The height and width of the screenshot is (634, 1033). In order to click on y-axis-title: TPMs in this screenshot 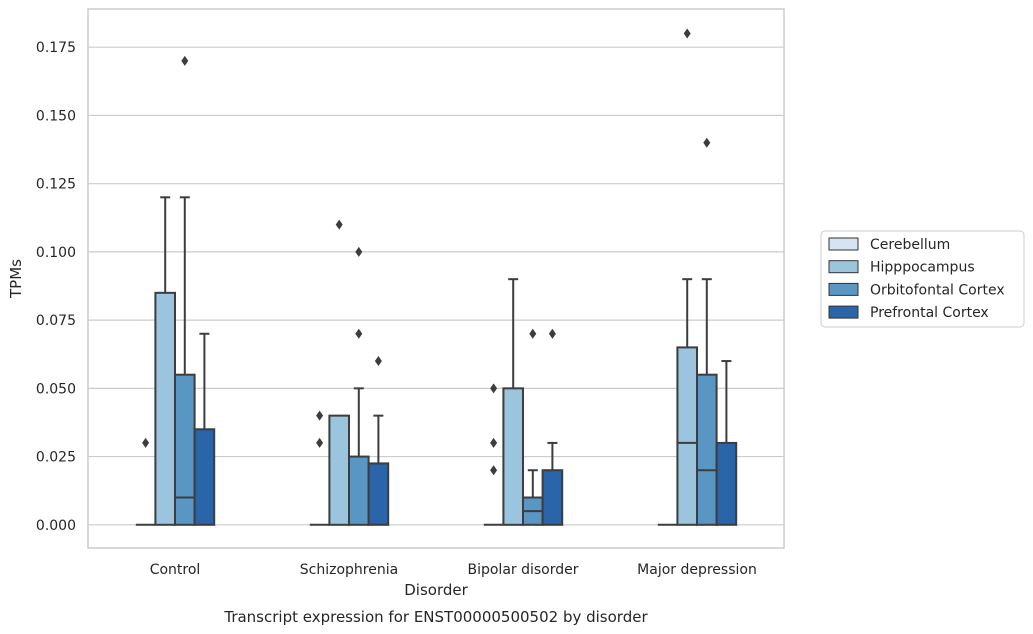, I will do `click(16, 279)`.